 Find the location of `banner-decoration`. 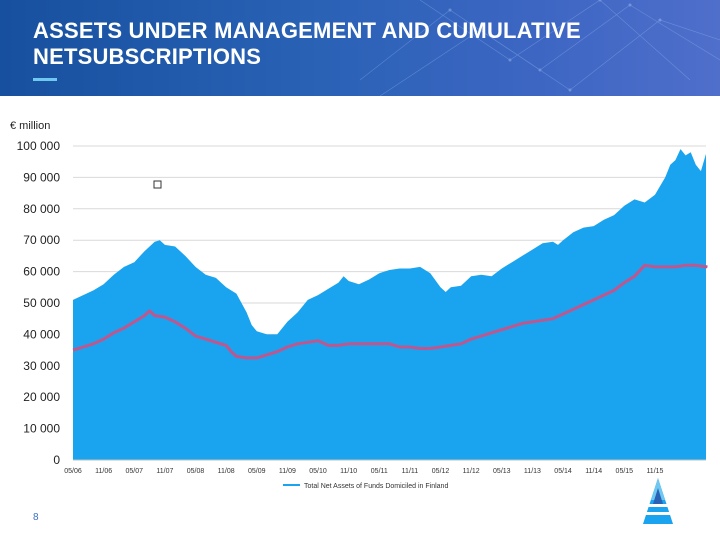

banner-decoration is located at coordinates (540, 48).